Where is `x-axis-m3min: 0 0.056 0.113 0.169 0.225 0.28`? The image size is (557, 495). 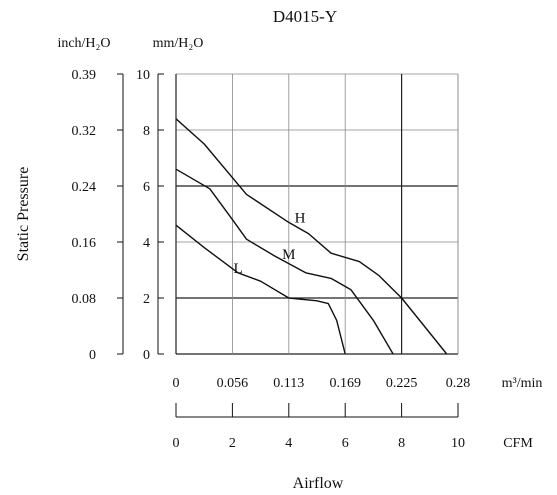
x-axis-m3min: 0 0.056 0.113 0.169 0.225 0.28 is located at coordinates (322, 383).